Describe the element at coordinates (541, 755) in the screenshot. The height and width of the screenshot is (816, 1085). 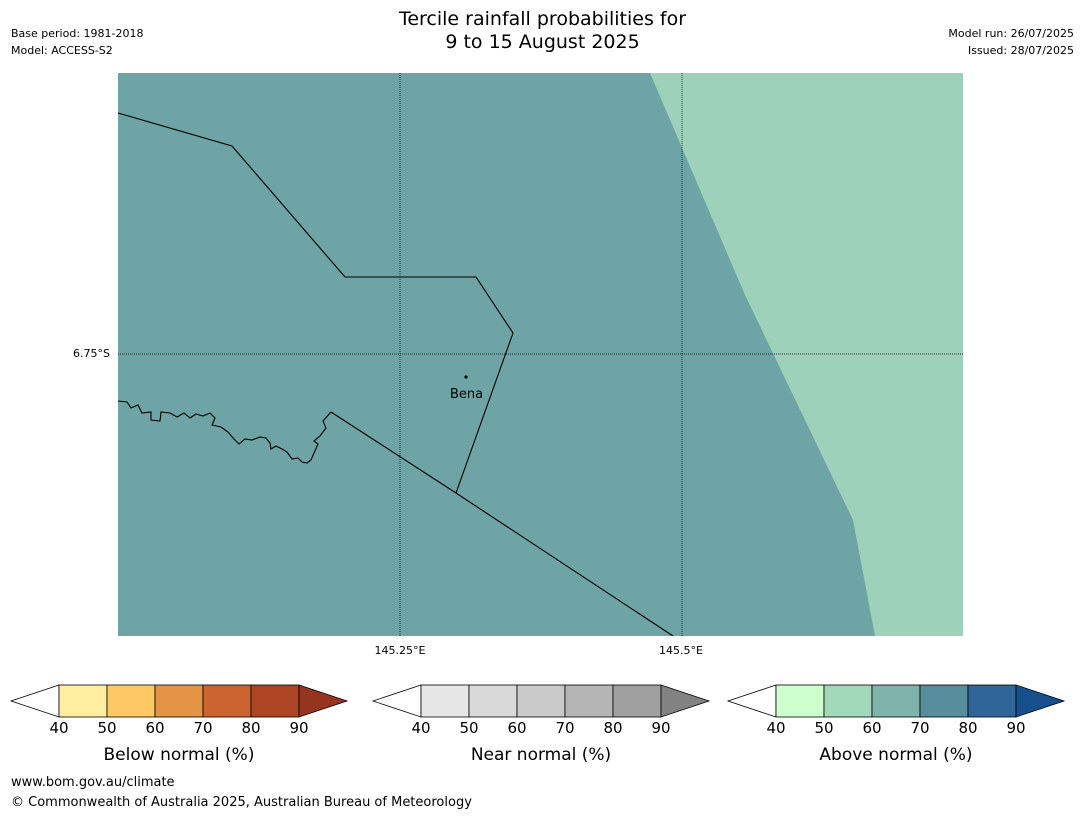
I see `colorbar-1-title: Near normal (%)` at that location.